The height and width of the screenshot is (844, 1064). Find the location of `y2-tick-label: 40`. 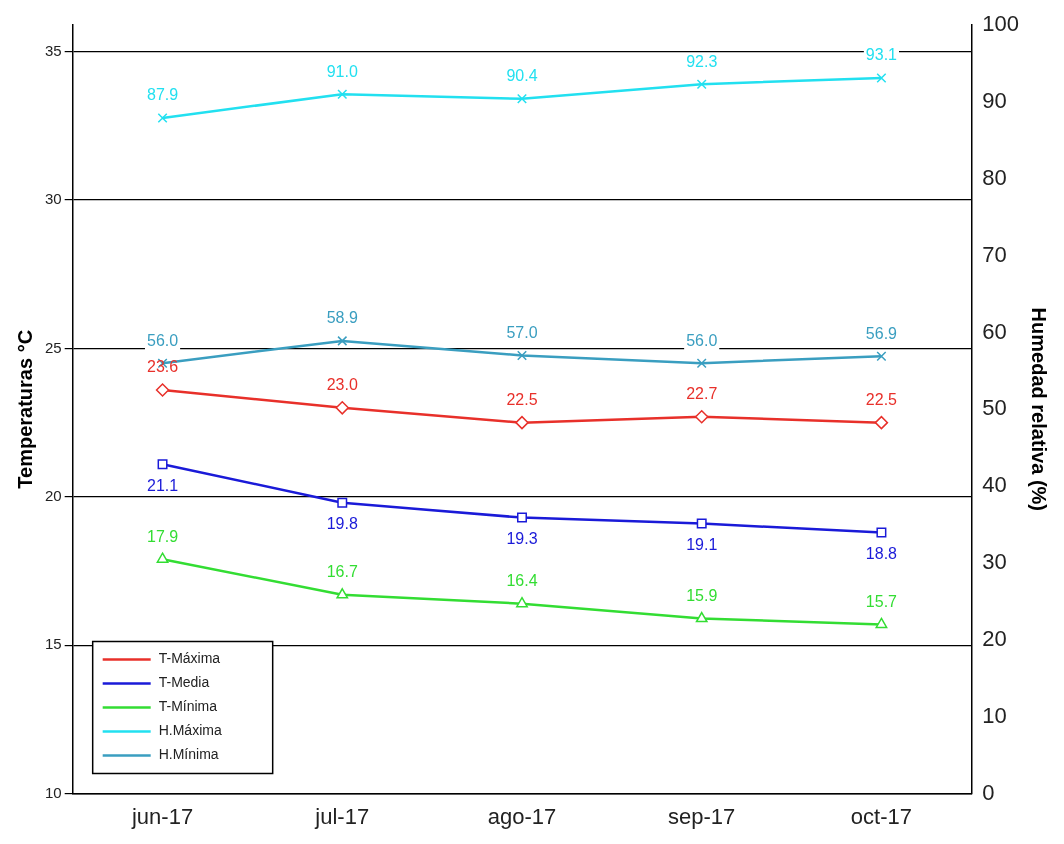

y2-tick-label: 40 is located at coordinates (994, 485).